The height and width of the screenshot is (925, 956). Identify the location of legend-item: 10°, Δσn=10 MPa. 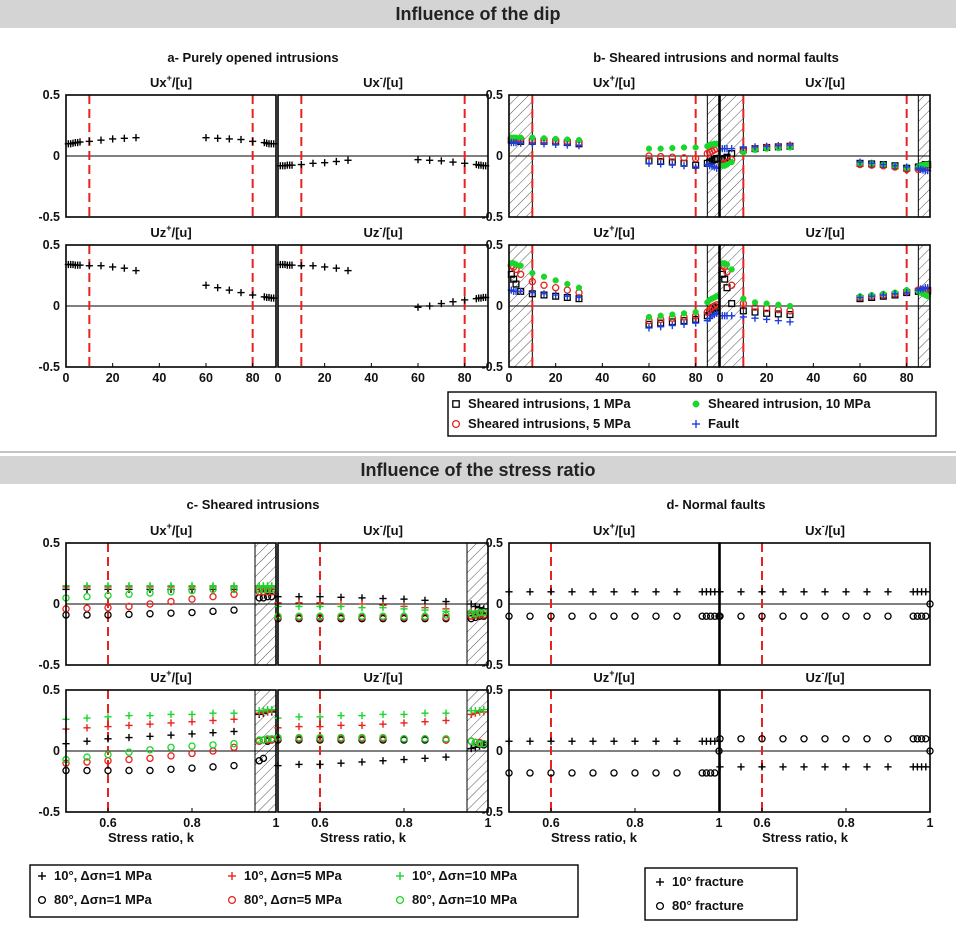
(457, 875).